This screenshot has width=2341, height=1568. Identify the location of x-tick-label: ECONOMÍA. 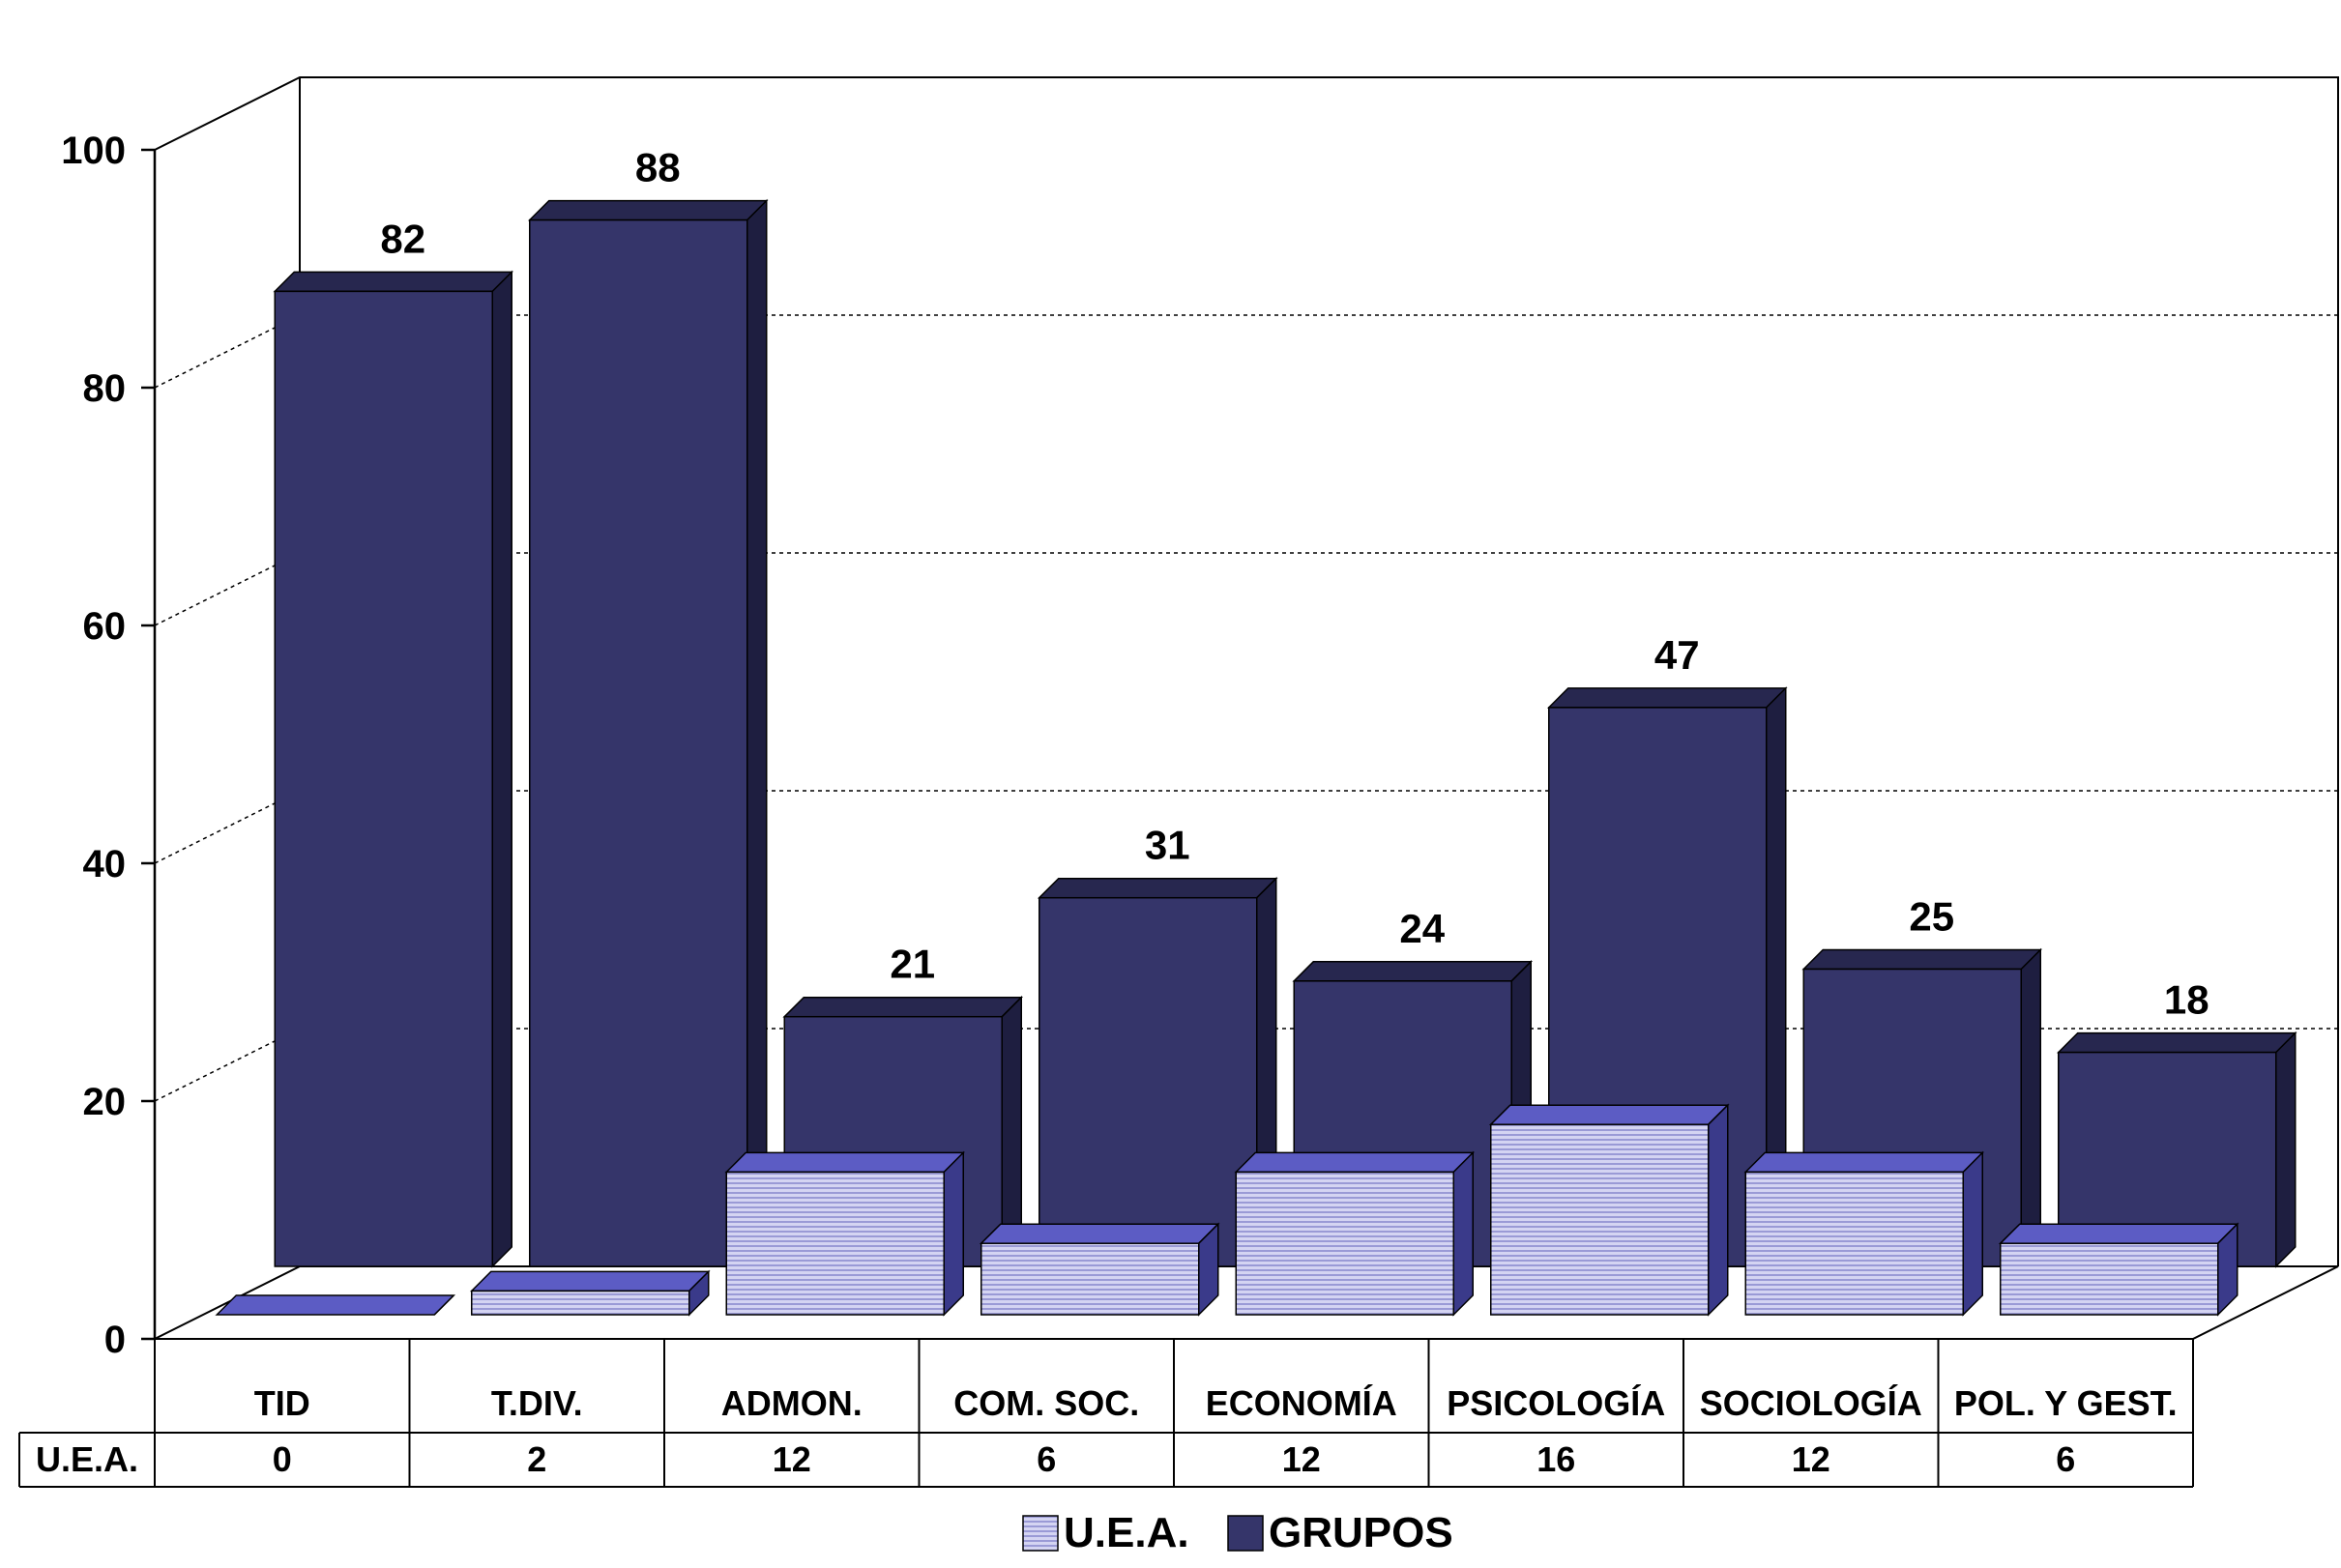
(1301, 1403).